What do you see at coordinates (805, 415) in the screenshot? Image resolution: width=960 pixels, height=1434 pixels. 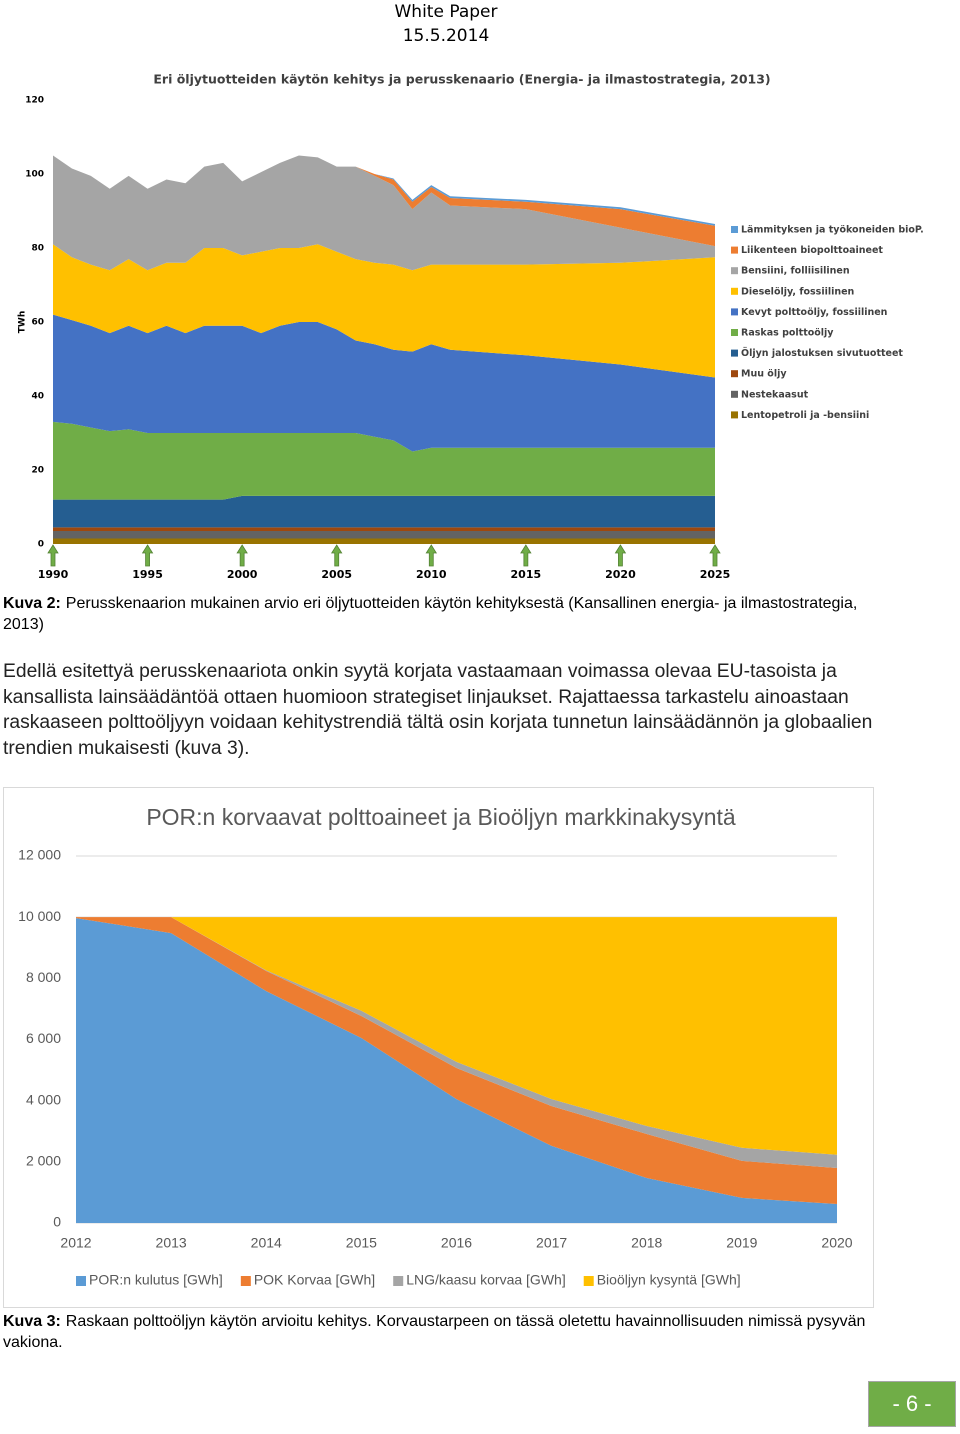 I see `legend-label: Lentopetroli ja -bensiini` at bounding box center [805, 415].